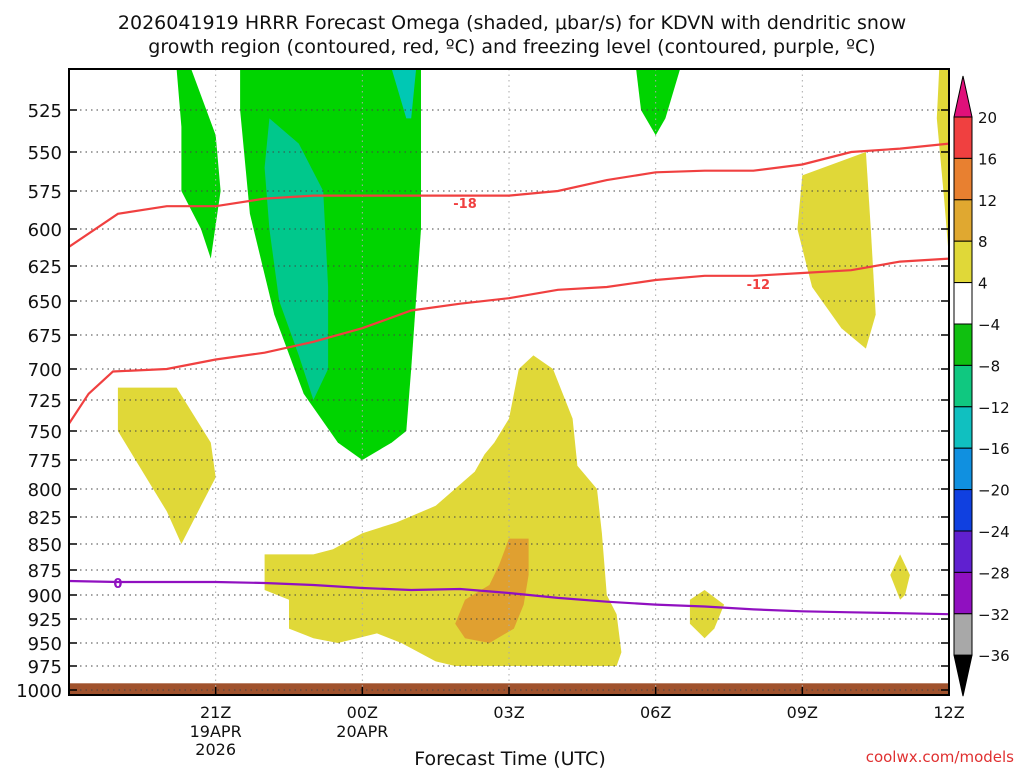 This screenshot has width=1024, height=768. What do you see at coordinates (802, 712) in the screenshot?
I see `x-tick-label: 09Z` at bounding box center [802, 712].